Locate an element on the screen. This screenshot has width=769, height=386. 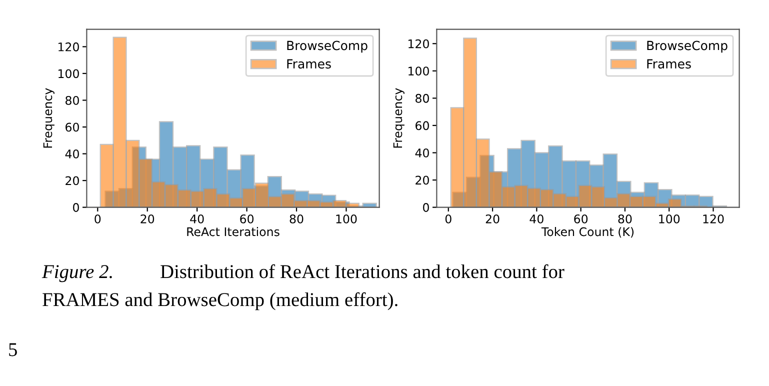
x-tick-label: 120 is located at coordinates (713, 219).